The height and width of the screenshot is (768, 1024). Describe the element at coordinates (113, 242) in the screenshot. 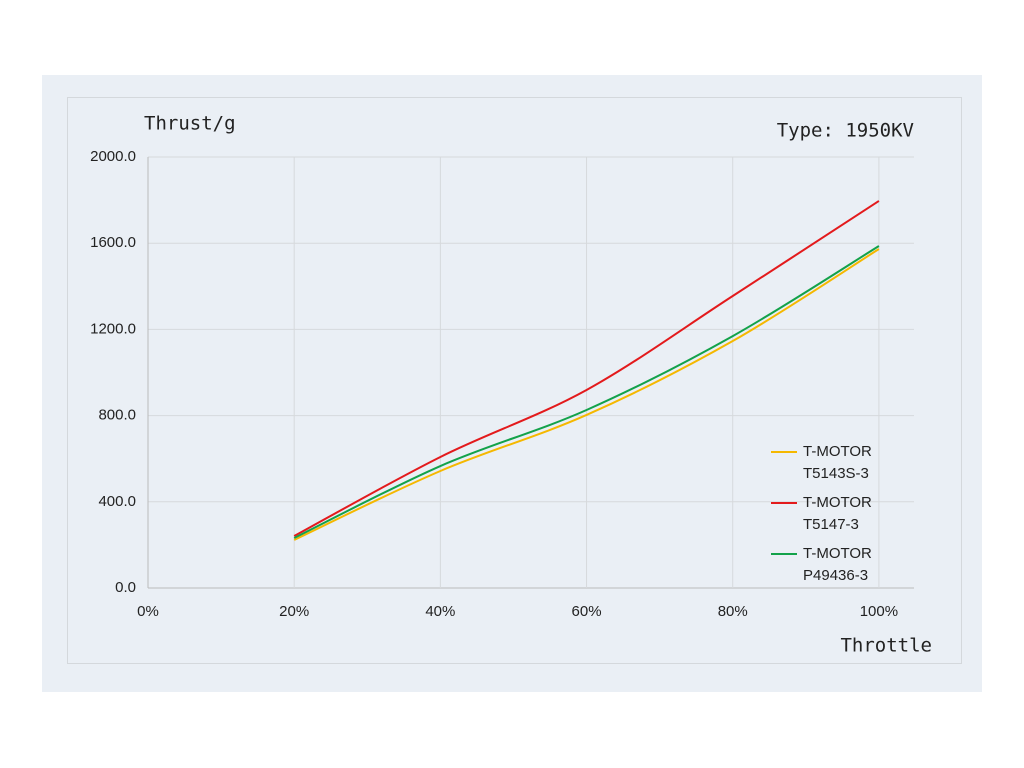

I see `y-tick-label: 1600.0` at that location.